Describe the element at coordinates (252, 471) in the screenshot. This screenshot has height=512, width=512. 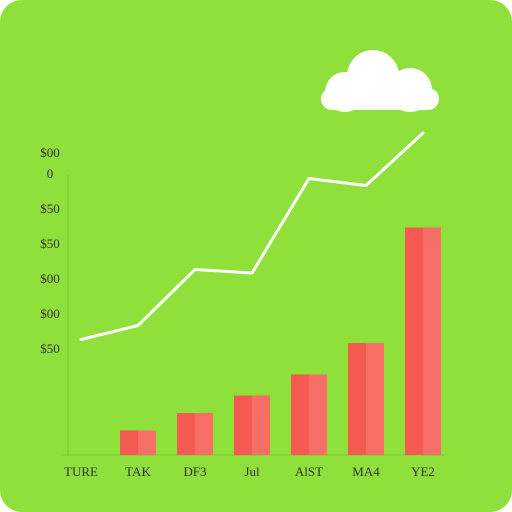
I see `x-tick-label: Jul` at that location.